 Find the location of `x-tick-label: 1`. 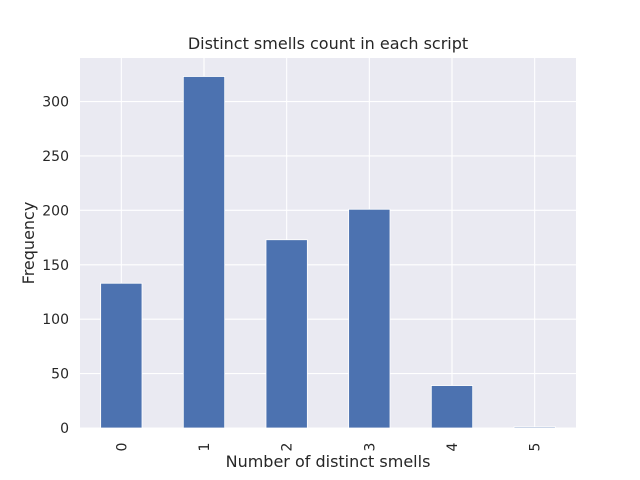

x-tick-label: 1 is located at coordinates (205, 447).